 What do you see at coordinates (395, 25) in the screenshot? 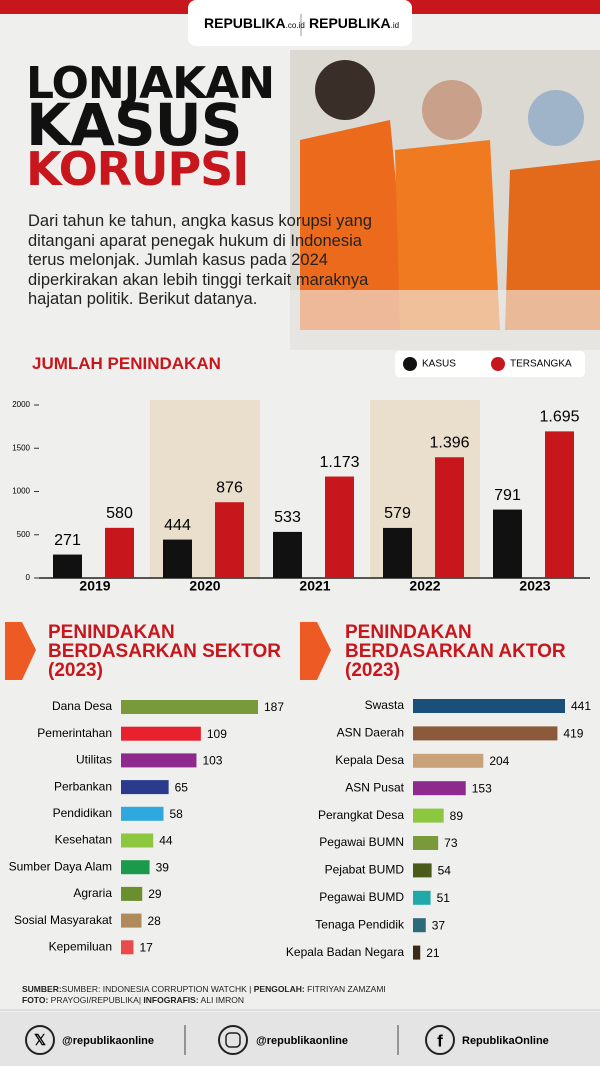
I see `logo-suffix: .id` at bounding box center [395, 25].